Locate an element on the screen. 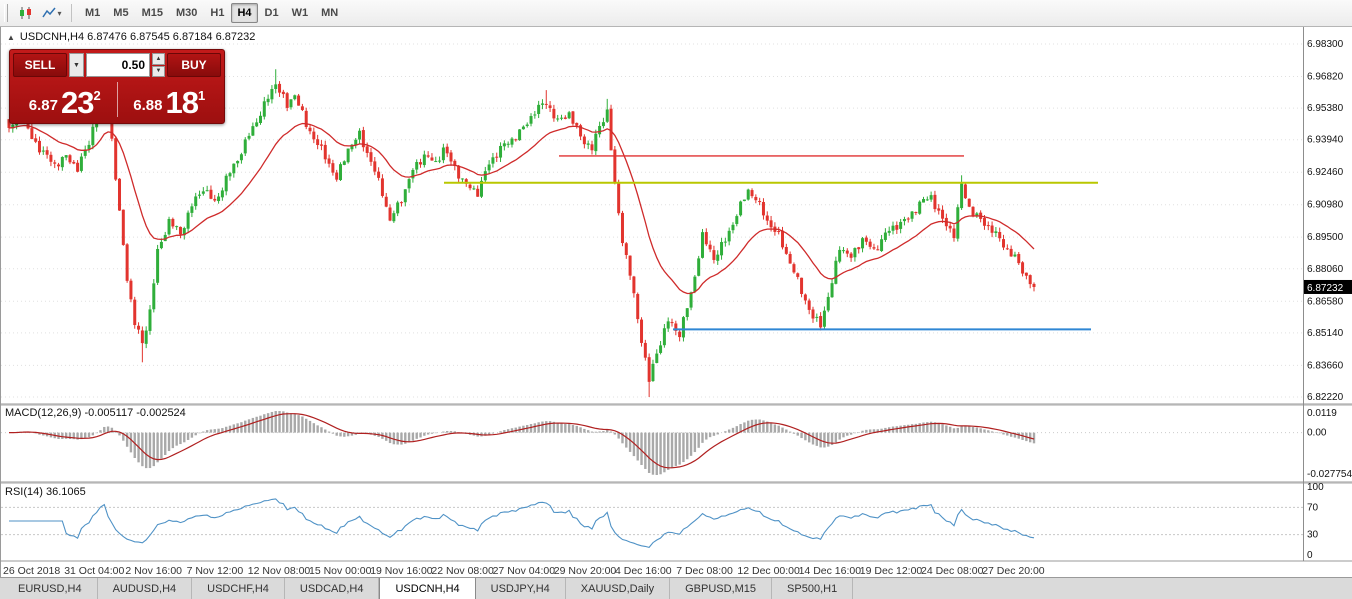 The image size is (1352, 599). macd-histogram is located at coordinates (523, 443).